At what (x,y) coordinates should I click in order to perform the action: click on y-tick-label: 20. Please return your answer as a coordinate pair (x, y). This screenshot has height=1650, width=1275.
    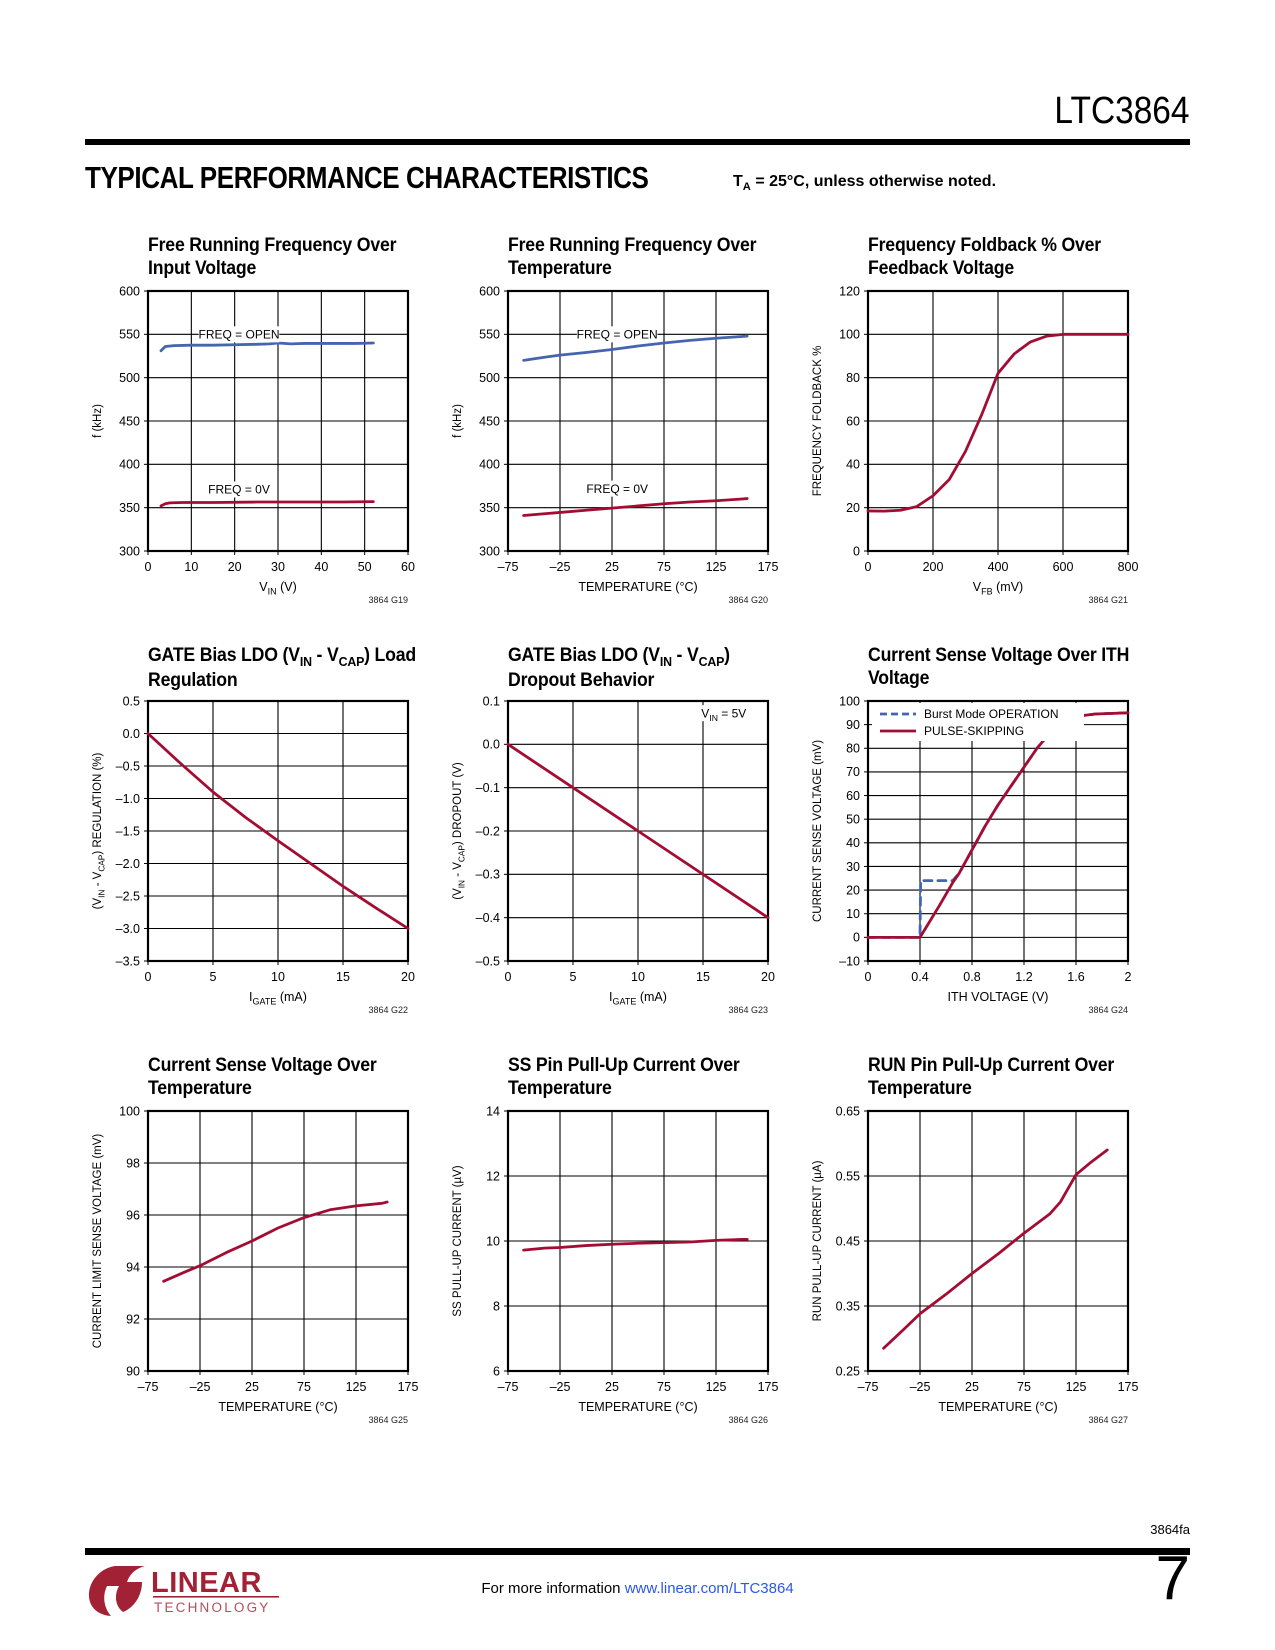
    Looking at the image, I should click on (853, 508).